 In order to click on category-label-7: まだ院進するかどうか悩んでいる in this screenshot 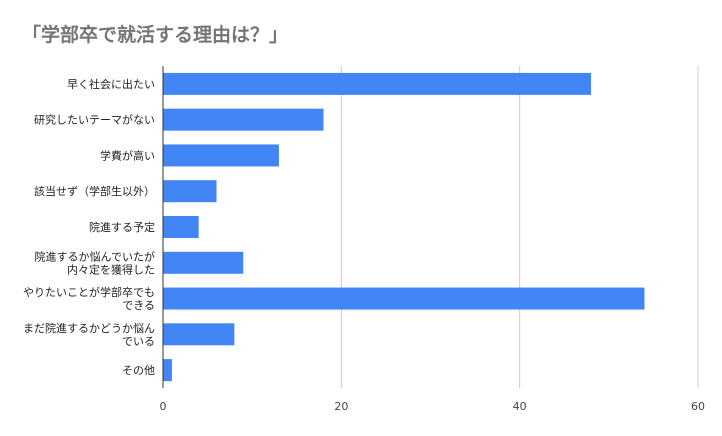, I will do `click(89, 334)`.